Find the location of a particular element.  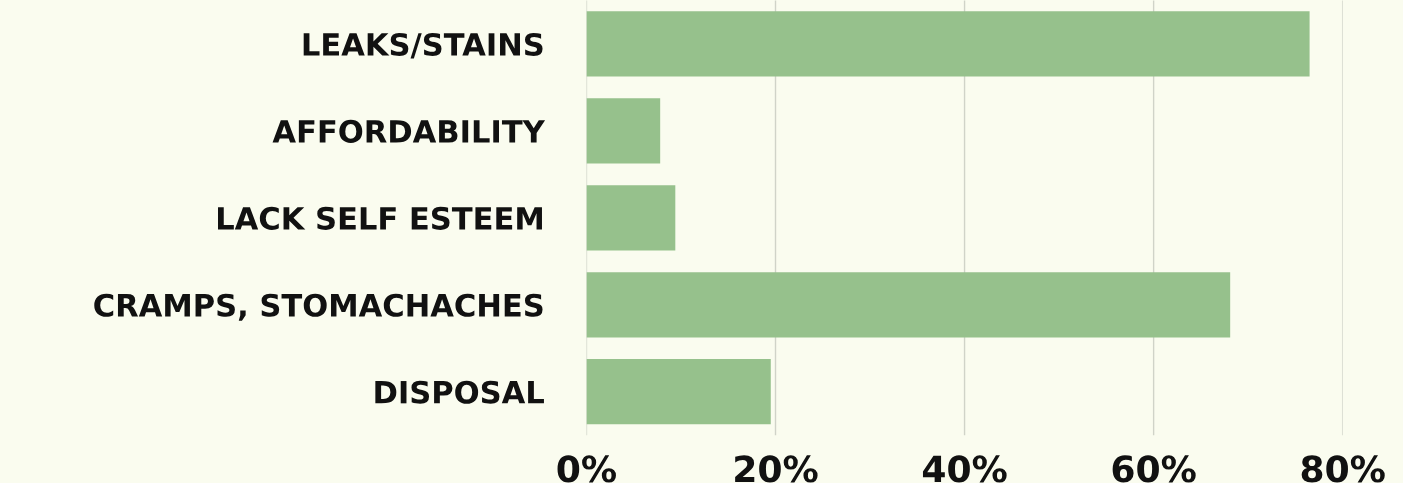

y-tick-label: CRAMPS, STOMACHACHES is located at coordinates (318, 307).